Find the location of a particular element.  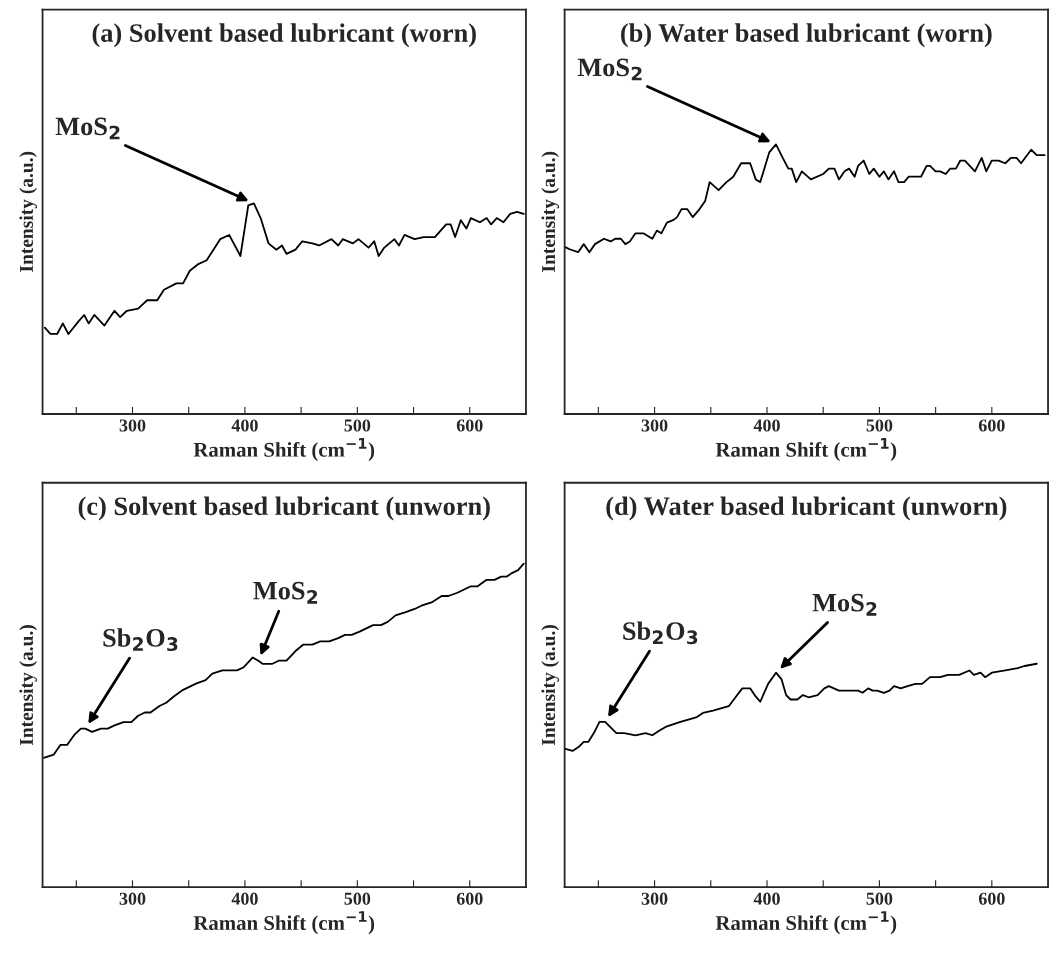

chart-title: (b) Water based lubricant (worn) is located at coordinates (806, 35).